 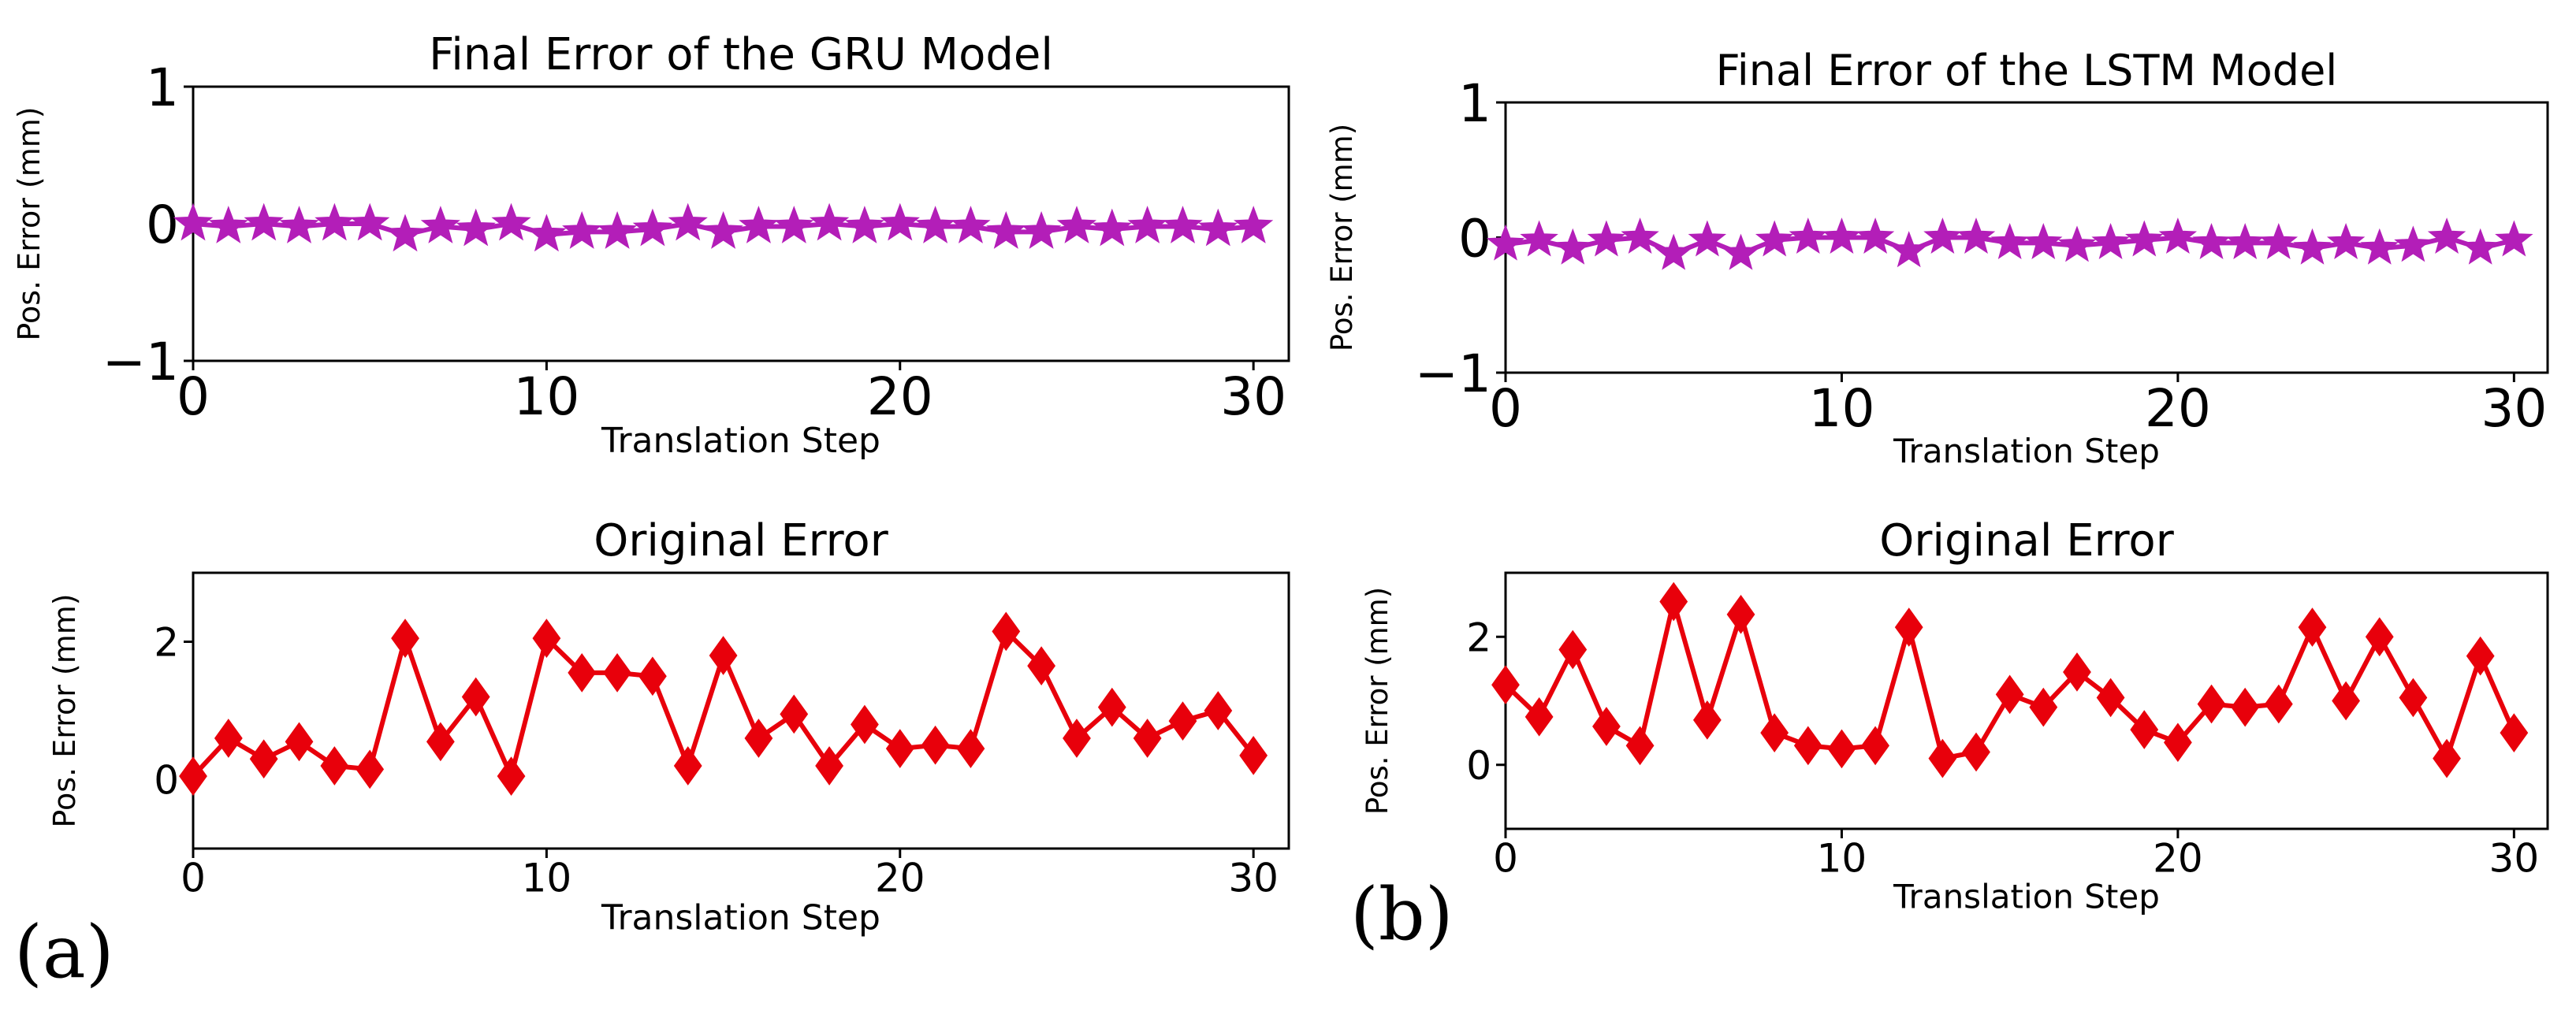 I want to click on chart-title: Final Error of the LSTM Model, so click(x=2027, y=70).